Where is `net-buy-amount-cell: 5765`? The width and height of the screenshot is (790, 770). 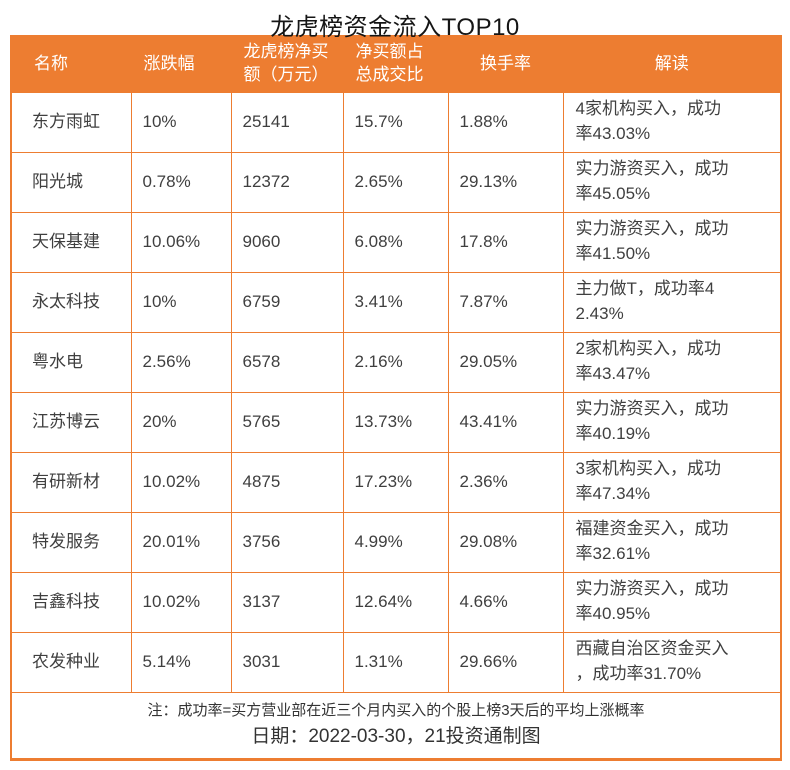 net-buy-amount-cell: 5765 is located at coordinates (287, 422).